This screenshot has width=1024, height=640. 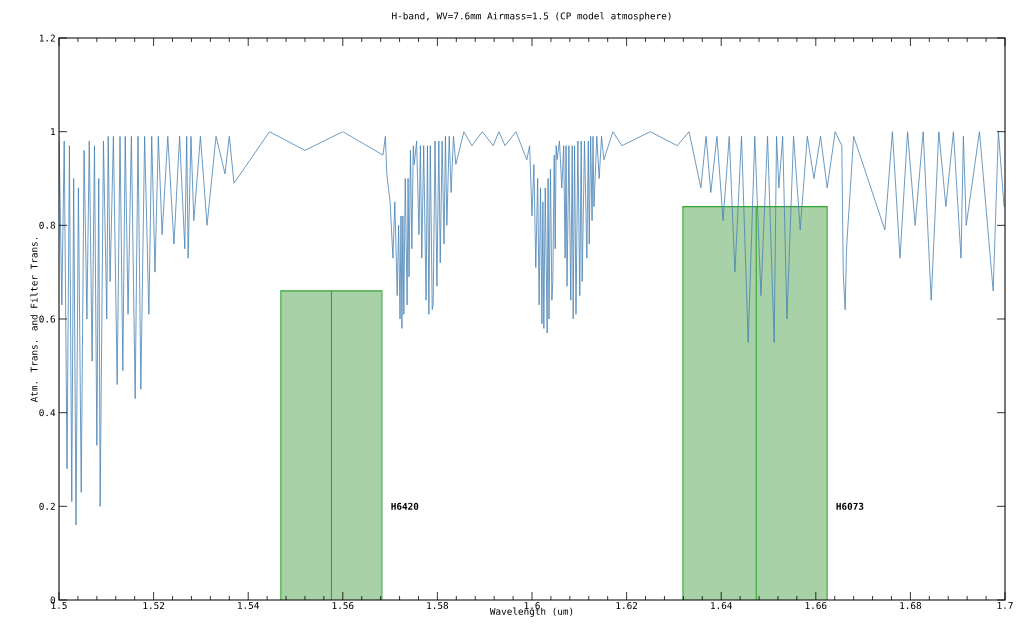 I want to click on y-tick-label: 0, so click(x=53, y=600).